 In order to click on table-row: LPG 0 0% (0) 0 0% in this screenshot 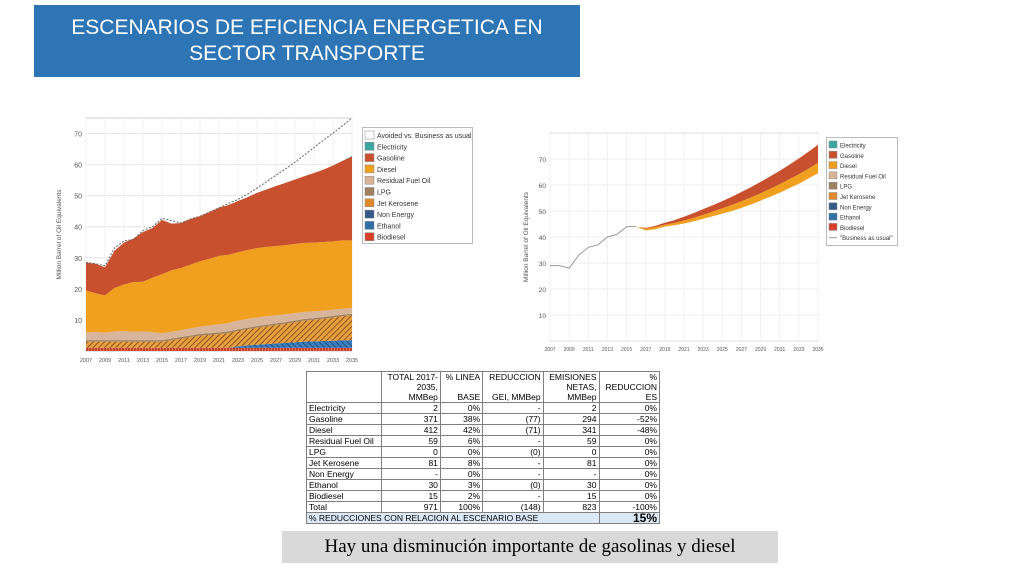, I will do `click(483, 452)`.